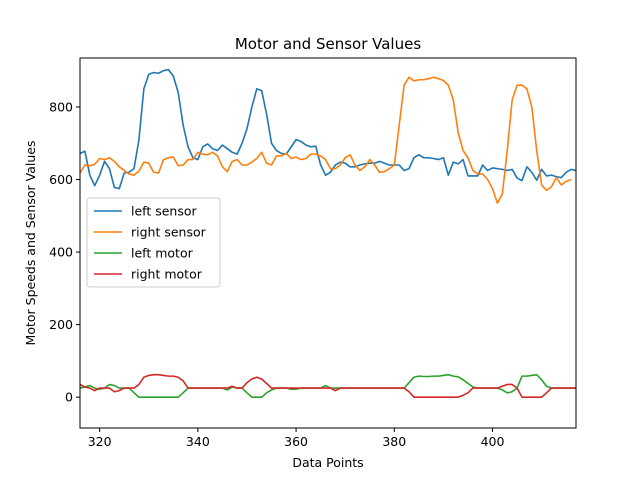 The image size is (640, 480). I want to click on x-tick-label: 360, so click(296, 441).